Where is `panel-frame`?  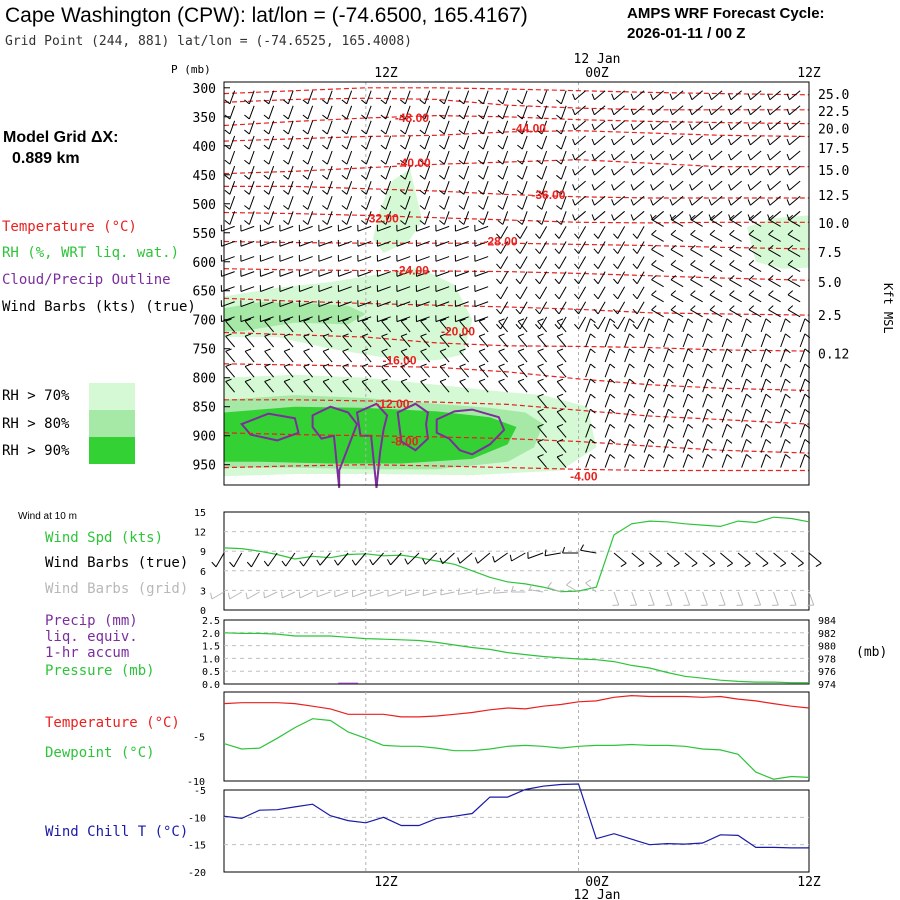
panel-frame is located at coordinates (516, 736).